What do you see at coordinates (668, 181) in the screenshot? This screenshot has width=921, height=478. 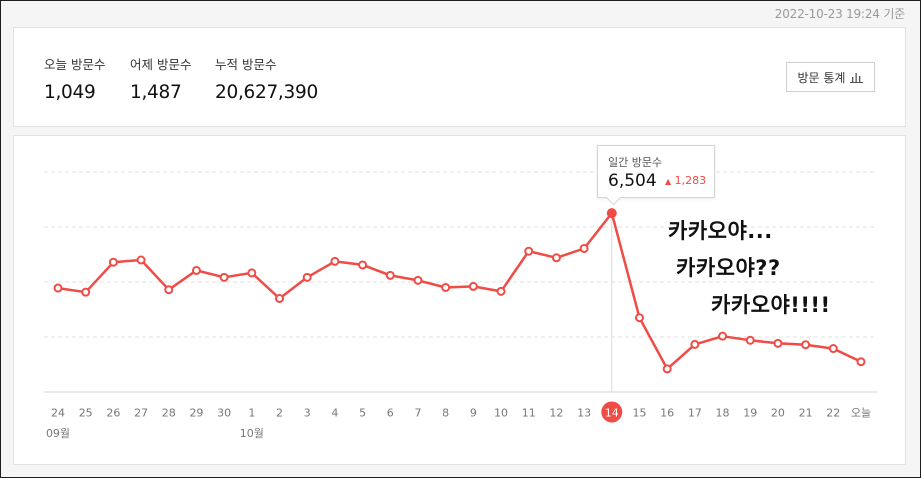 I see `up-arrow-icon: ▲` at bounding box center [668, 181].